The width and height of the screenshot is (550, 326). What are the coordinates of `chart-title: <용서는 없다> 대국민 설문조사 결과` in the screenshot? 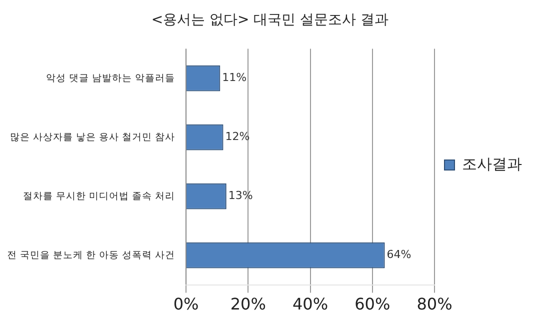 It's located at (270, 20).